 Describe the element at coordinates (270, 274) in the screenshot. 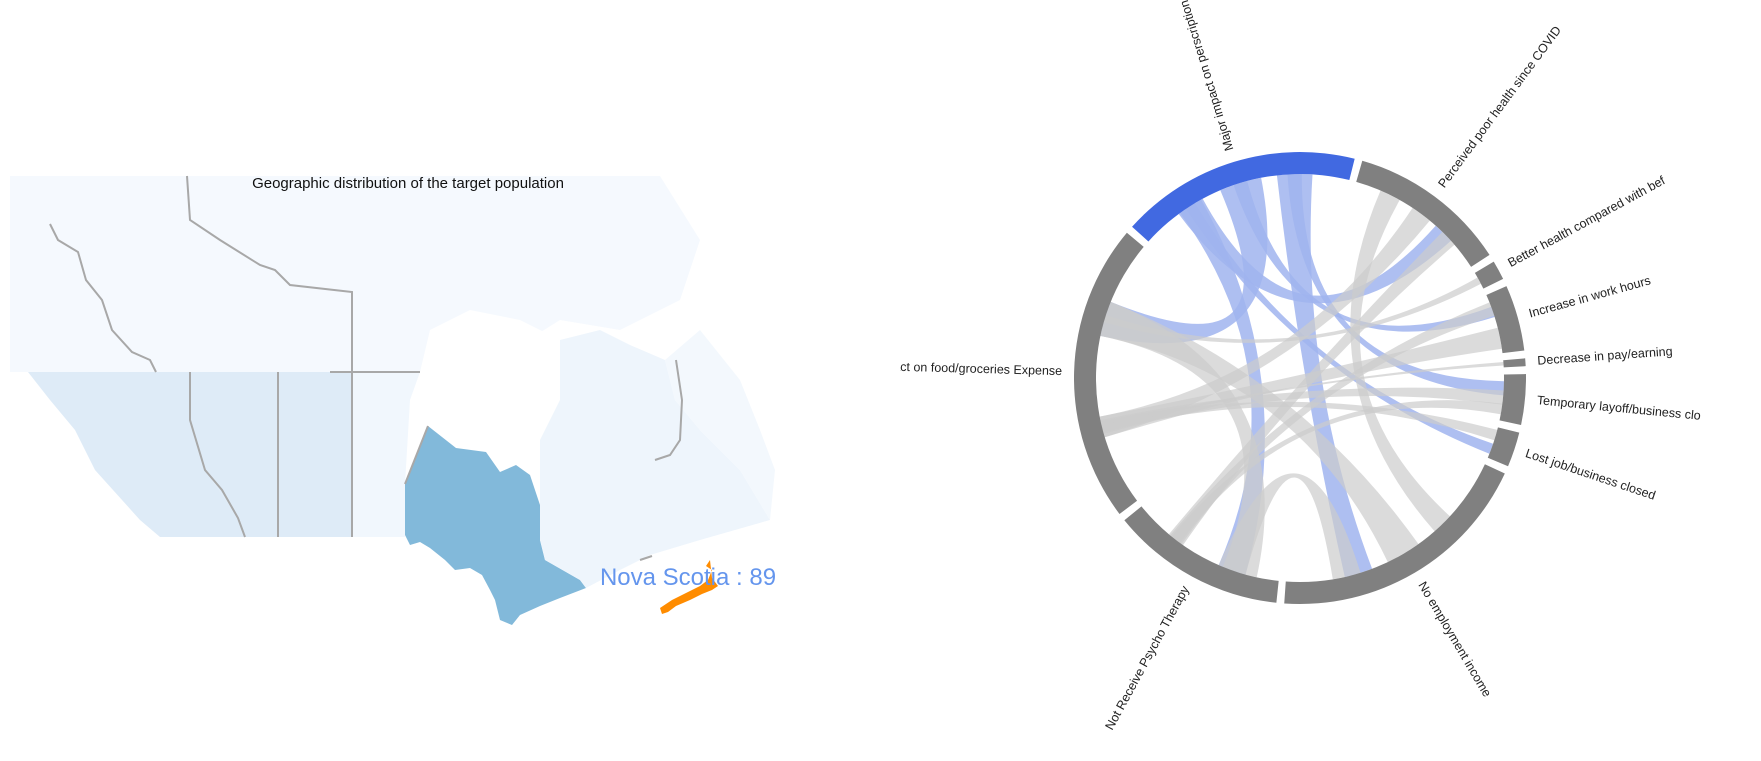

I see `region-northwest-territories` at that location.